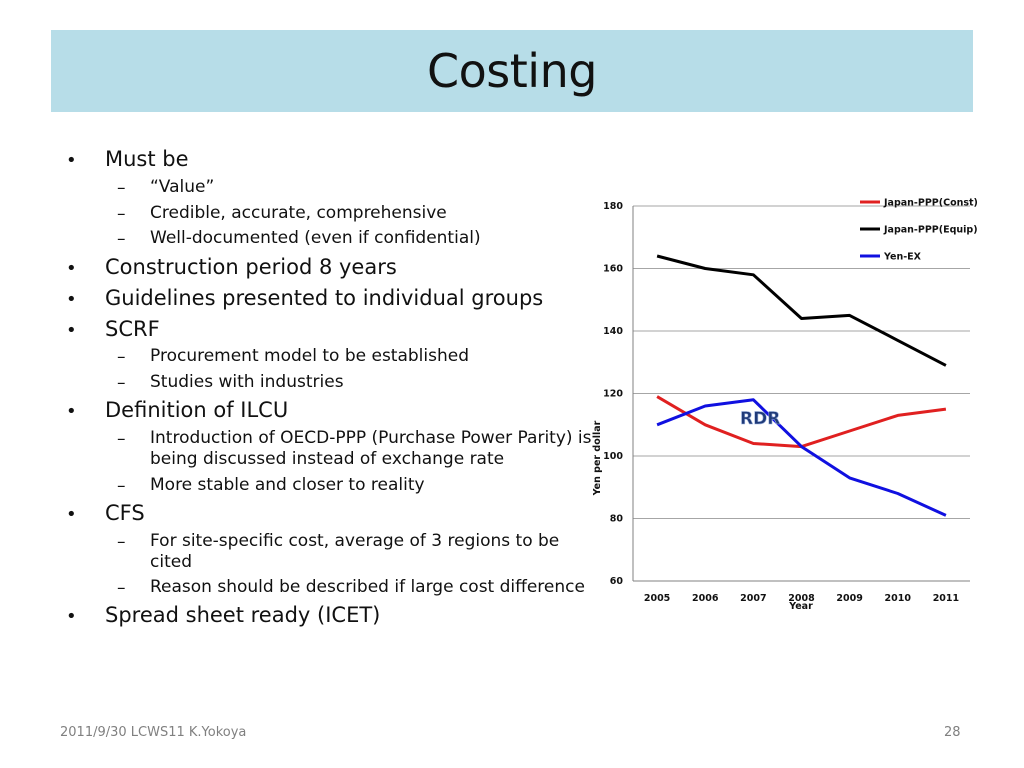  Describe the element at coordinates (849, 598) in the screenshot. I see `x-tick-label: 2009` at that location.